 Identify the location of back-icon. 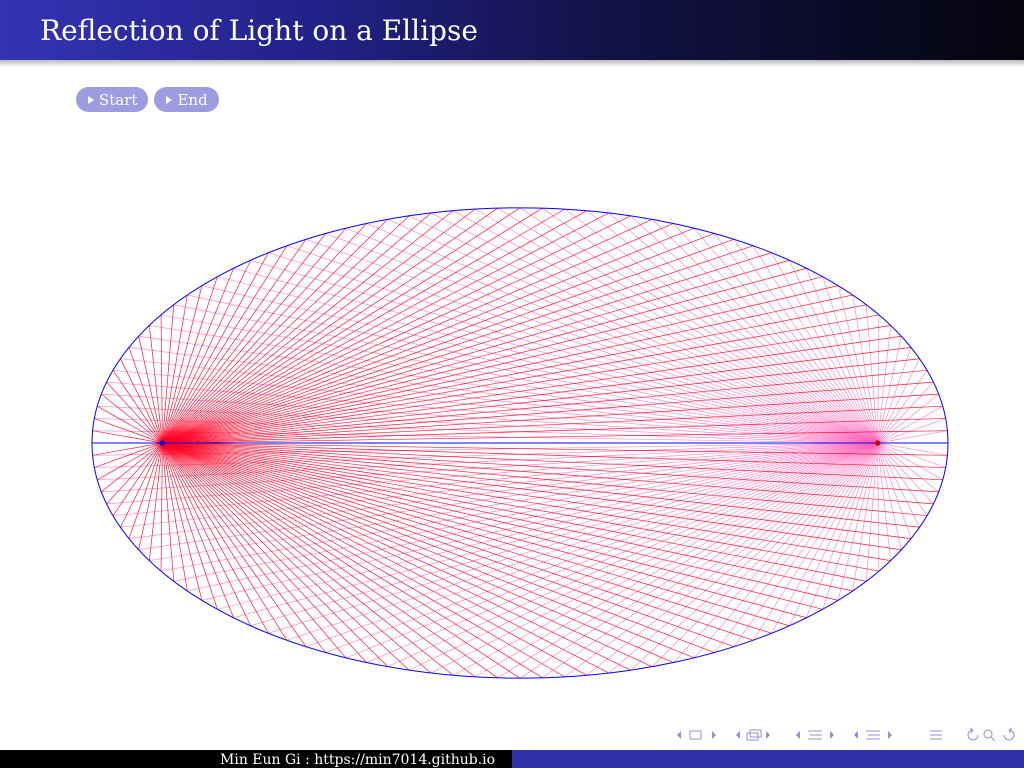
(973, 734).